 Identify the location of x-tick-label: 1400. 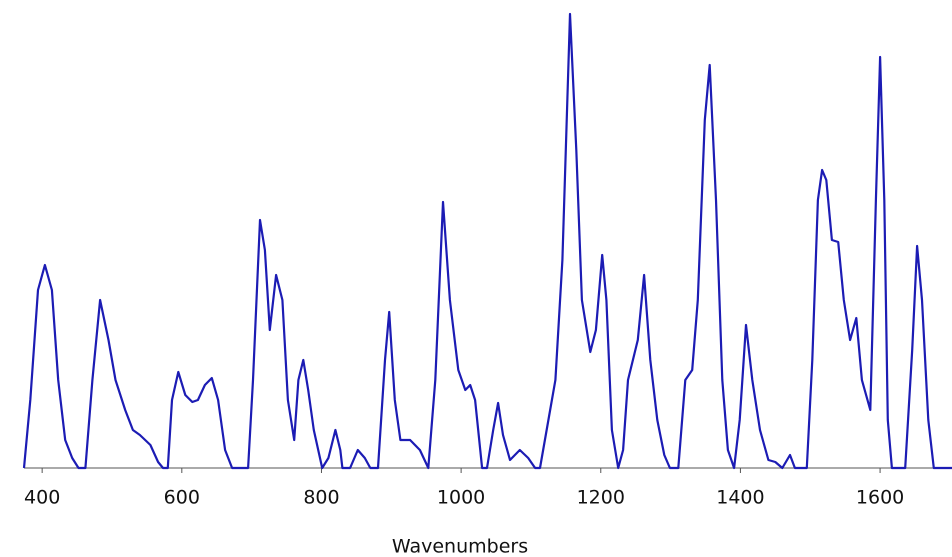
(740, 498).